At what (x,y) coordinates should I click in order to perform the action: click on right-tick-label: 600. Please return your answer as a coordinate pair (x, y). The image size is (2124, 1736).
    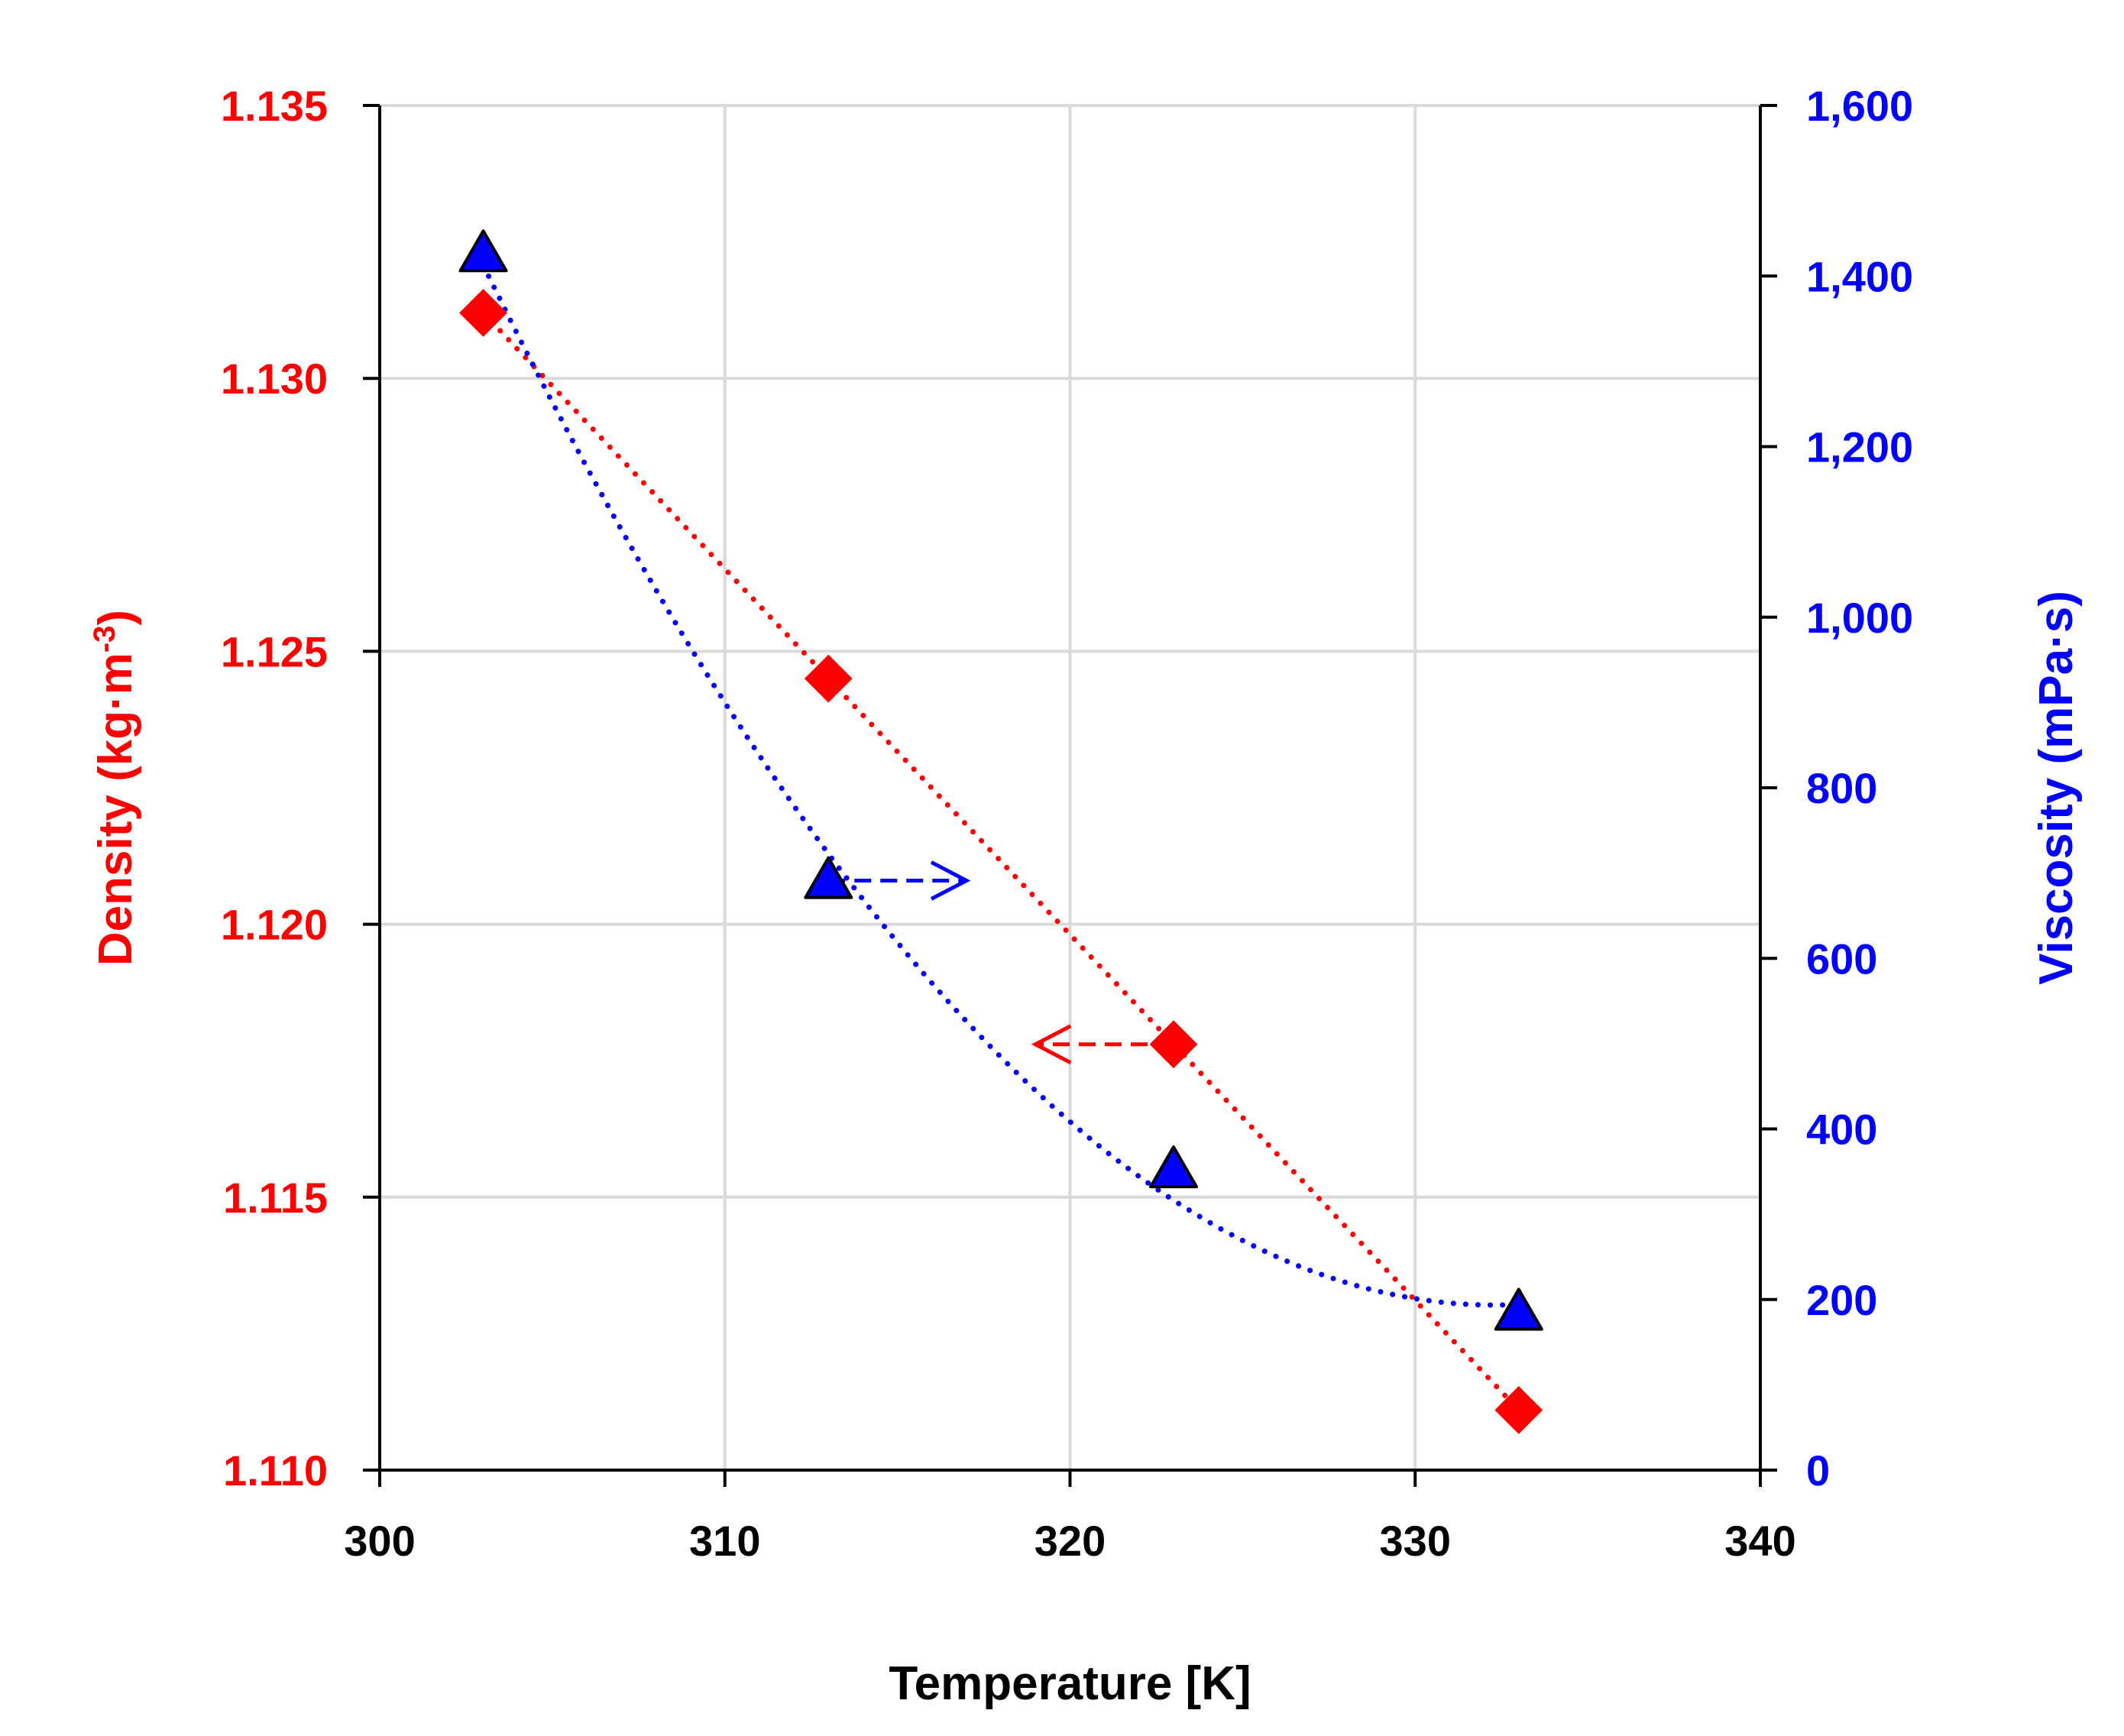
    Looking at the image, I should click on (1841, 959).